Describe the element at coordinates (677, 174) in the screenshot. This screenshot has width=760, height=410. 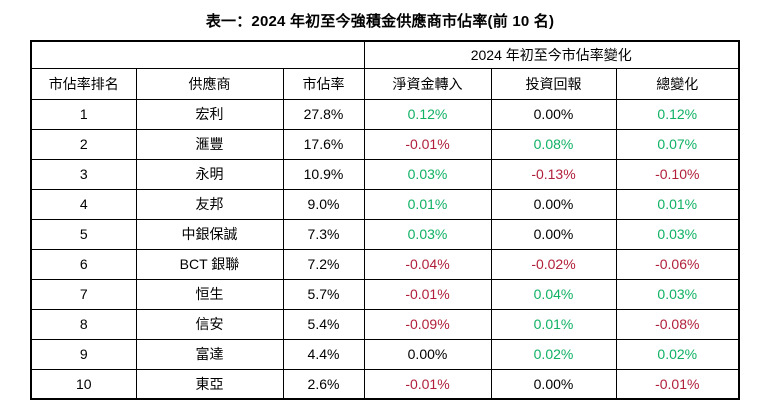
I see `total-change-cell: -0.10%` at that location.